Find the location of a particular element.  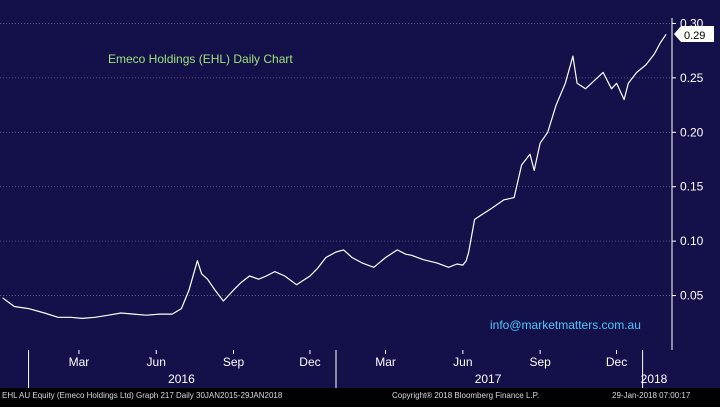

y-tick-label: 0.10 is located at coordinates (692, 241).